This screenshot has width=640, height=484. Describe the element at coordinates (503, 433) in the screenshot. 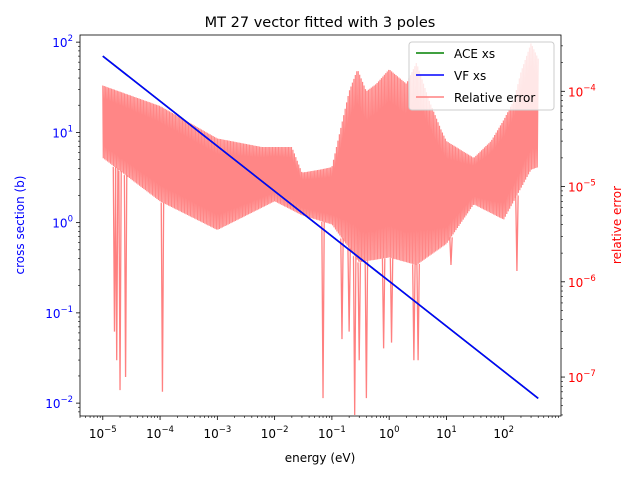

I see `x-tick-label-7: 10²` at that location.